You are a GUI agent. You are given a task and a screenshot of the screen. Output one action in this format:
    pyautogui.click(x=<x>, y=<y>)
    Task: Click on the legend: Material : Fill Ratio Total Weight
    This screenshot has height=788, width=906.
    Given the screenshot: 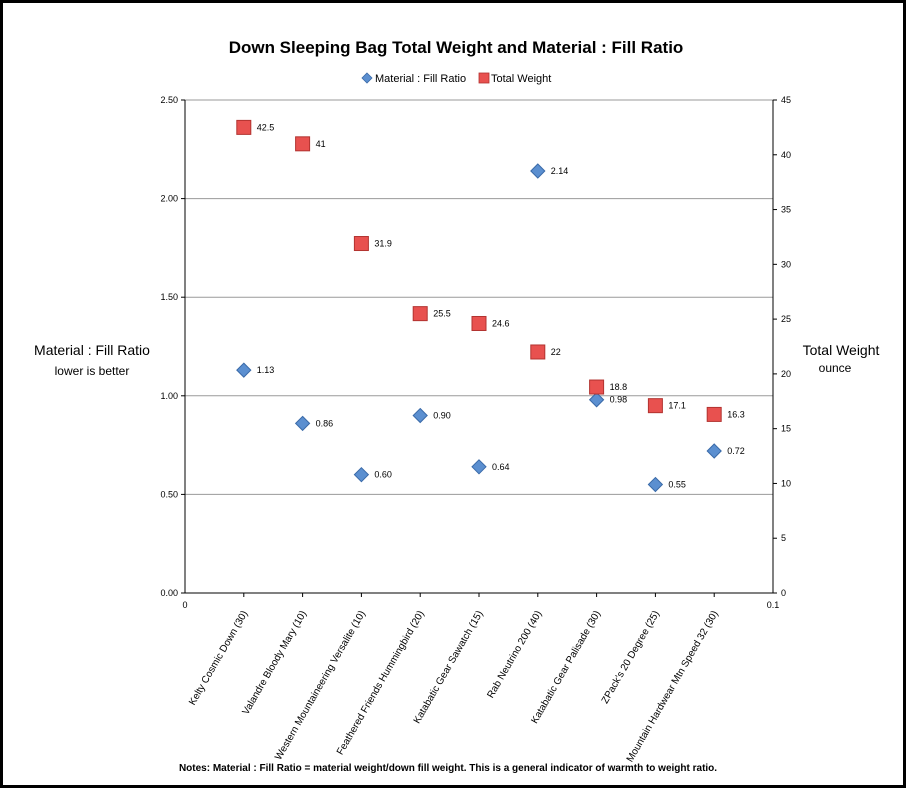 What is the action you would take?
    pyautogui.click(x=456, y=78)
    